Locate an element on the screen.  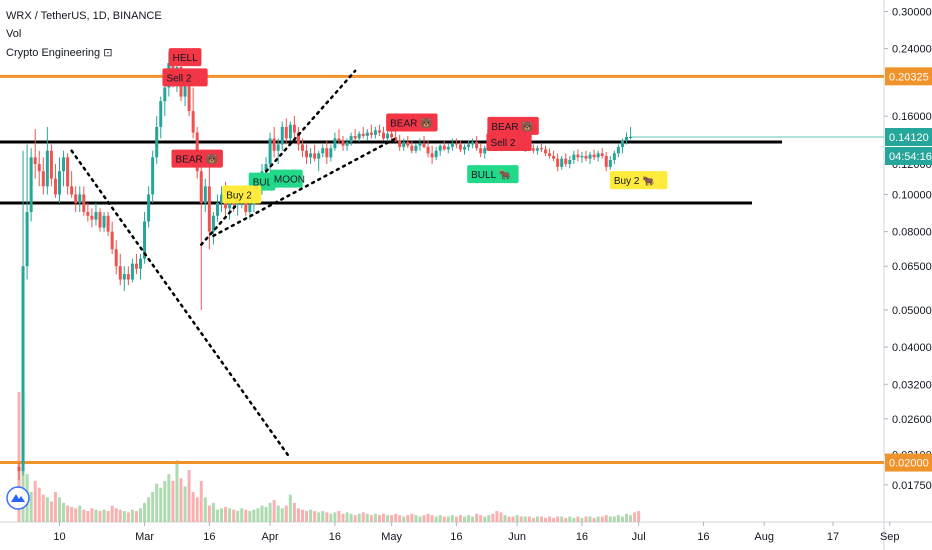
x-tick-label: 16 is located at coordinates (703, 537).